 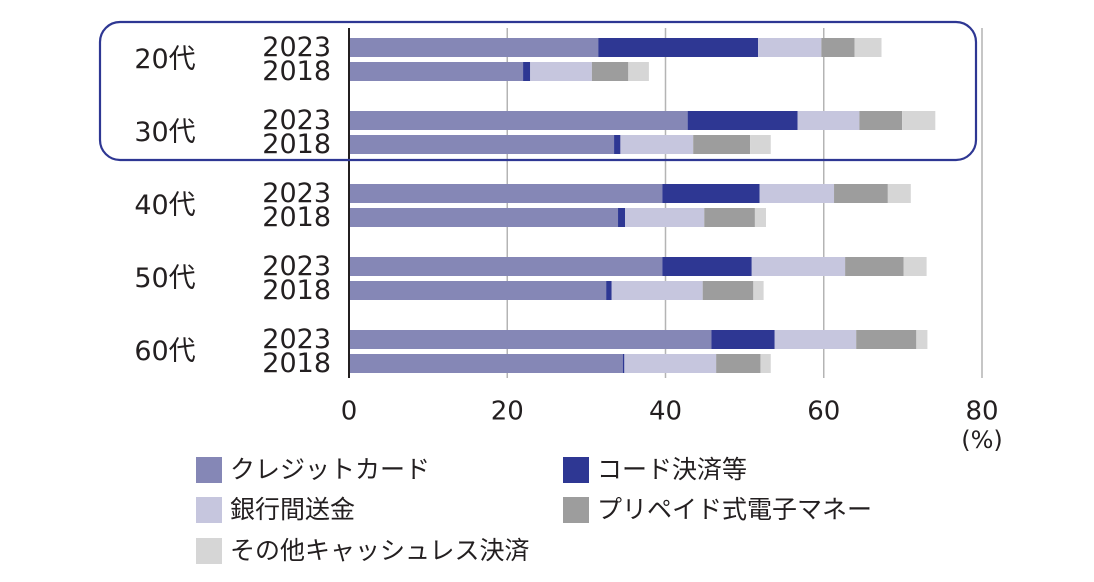 What do you see at coordinates (164, 205) in the screenshot?
I see `age-label: 40代` at bounding box center [164, 205].